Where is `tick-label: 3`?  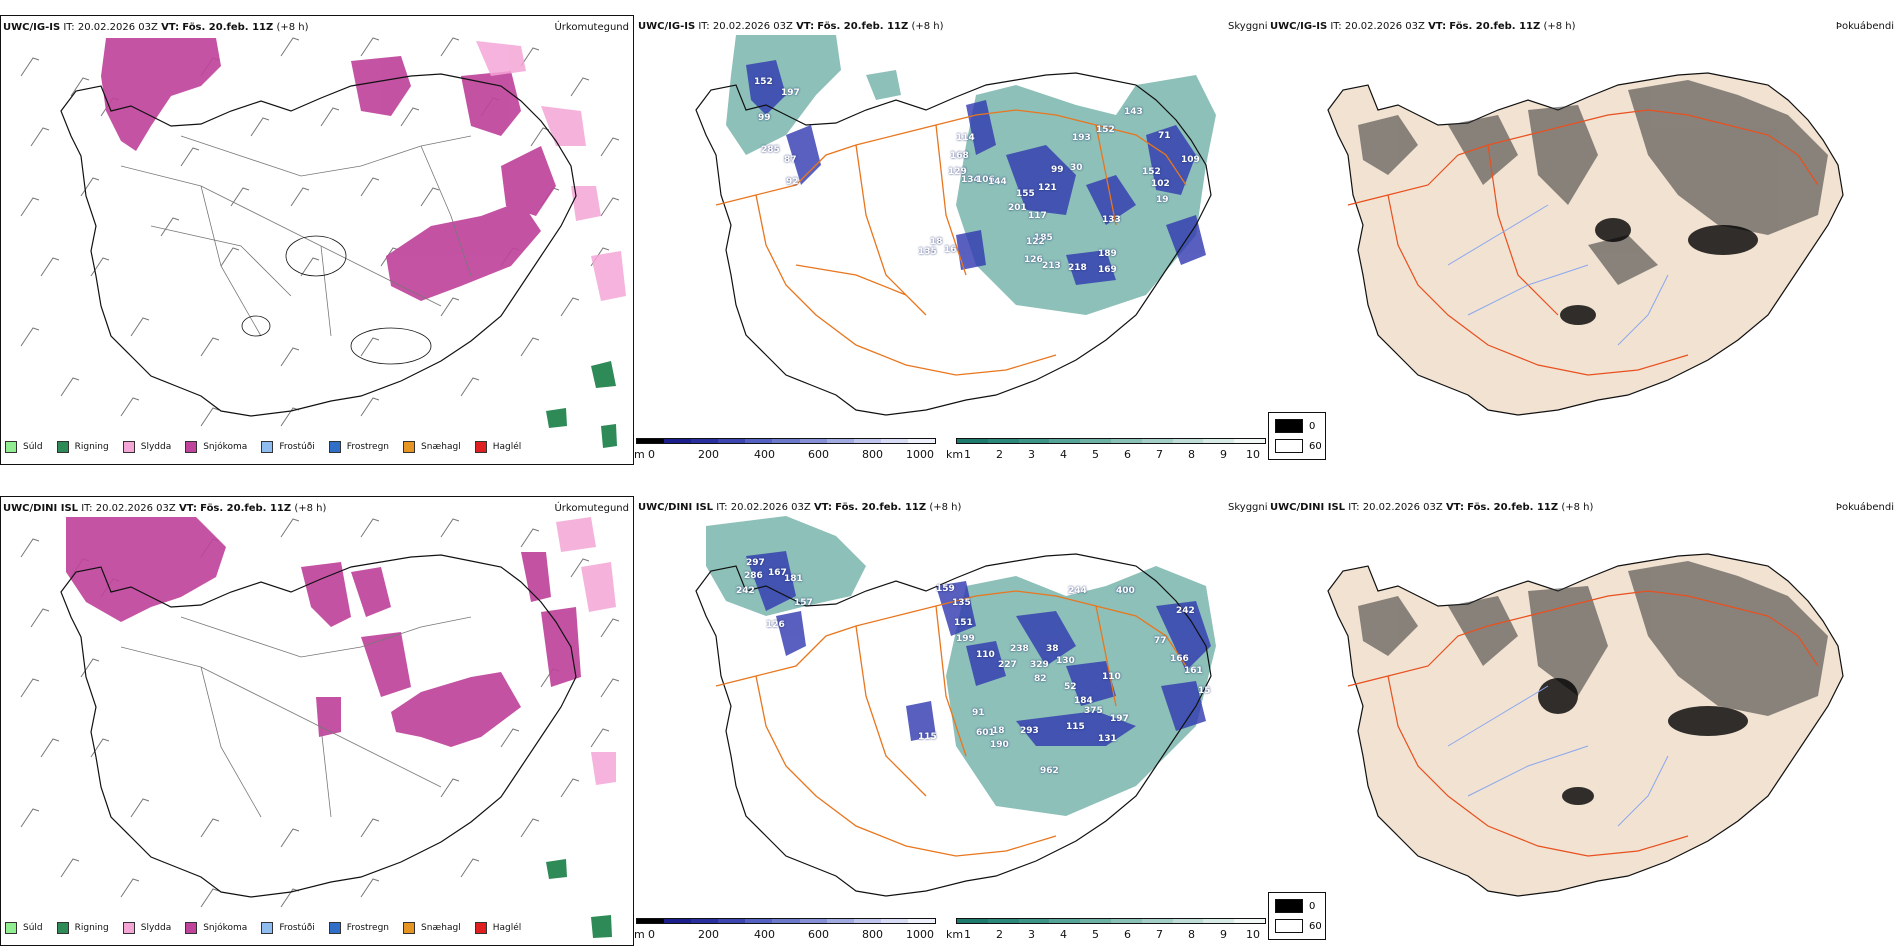 tick-label: 3 is located at coordinates (1031, 454).